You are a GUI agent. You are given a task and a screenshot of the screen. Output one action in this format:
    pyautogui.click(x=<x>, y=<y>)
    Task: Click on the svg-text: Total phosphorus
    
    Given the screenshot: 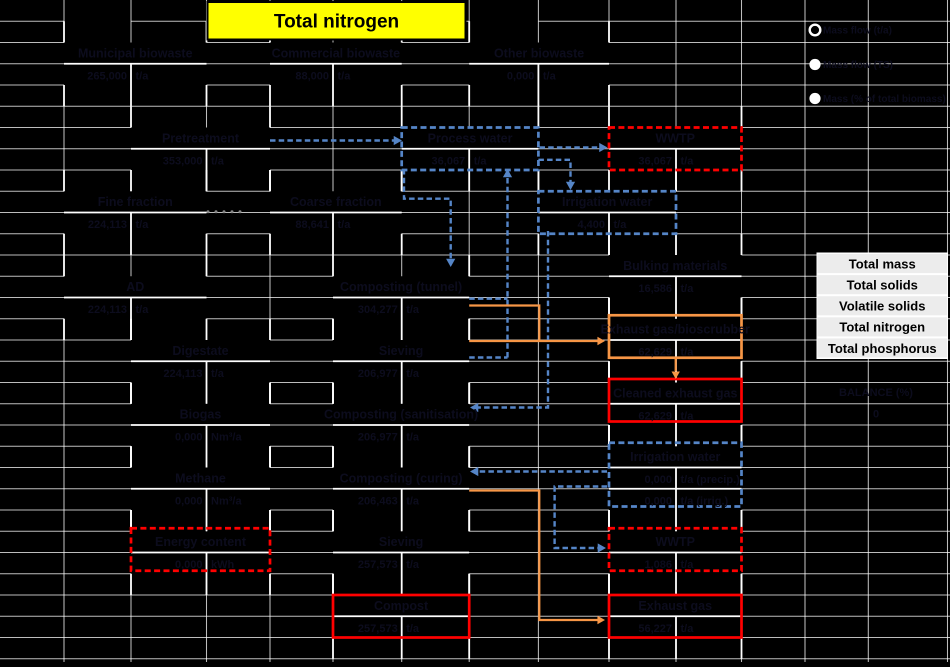 What is the action you would take?
    pyautogui.click(x=882, y=348)
    